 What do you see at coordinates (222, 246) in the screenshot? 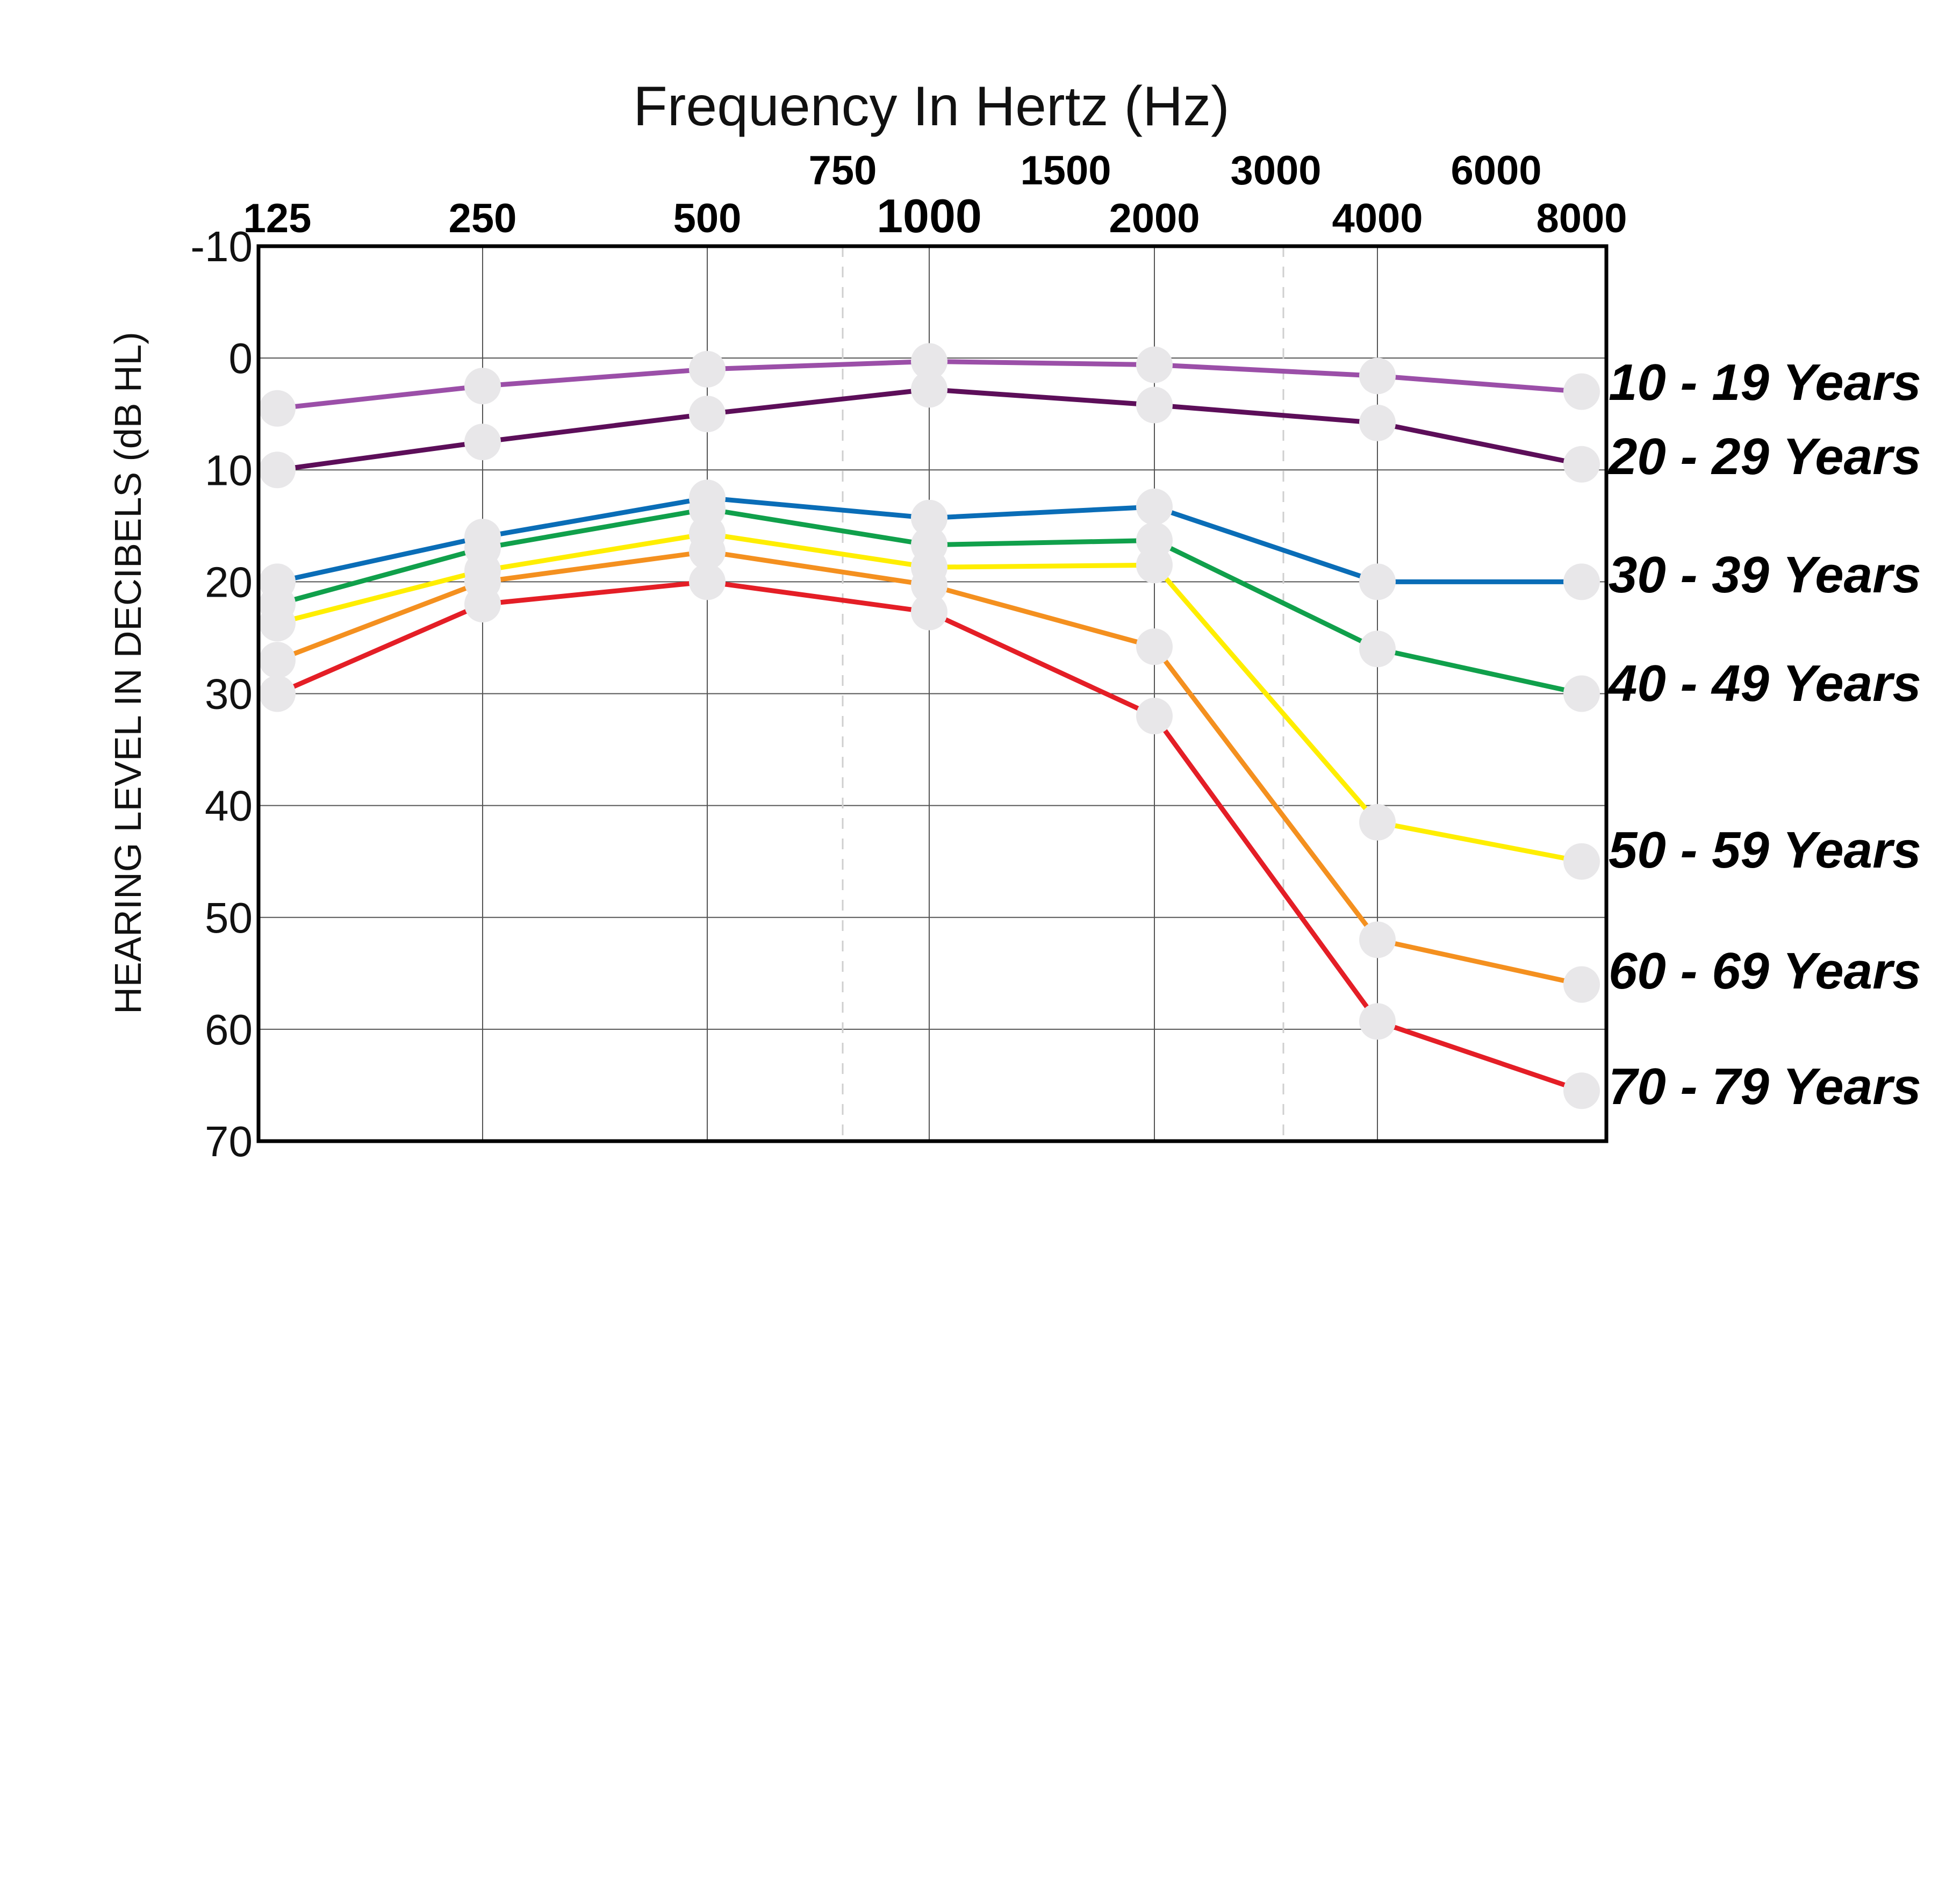
I see `y-tick-label: -10` at bounding box center [222, 246].